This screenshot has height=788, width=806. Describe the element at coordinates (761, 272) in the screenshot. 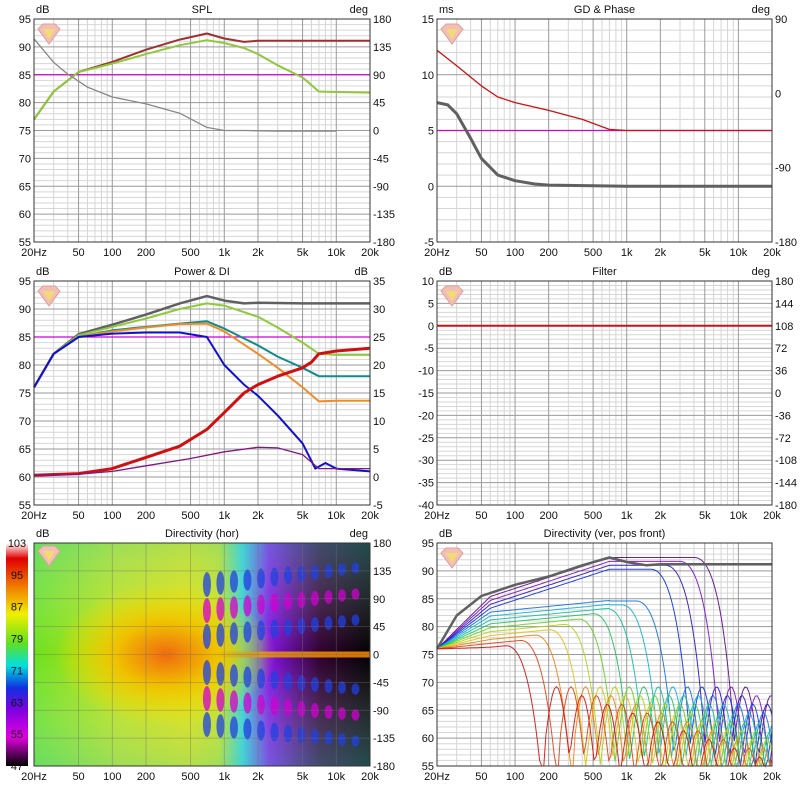

I see `right-axis-unit: deg` at that location.